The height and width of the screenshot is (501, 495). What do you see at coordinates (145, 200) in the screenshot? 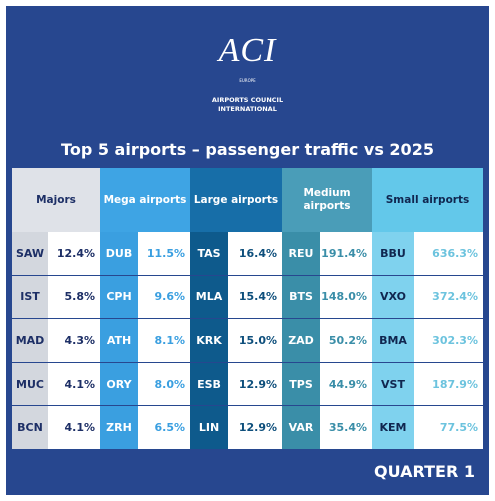
I see `column-header: Mega airports` at bounding box center [145, 200].